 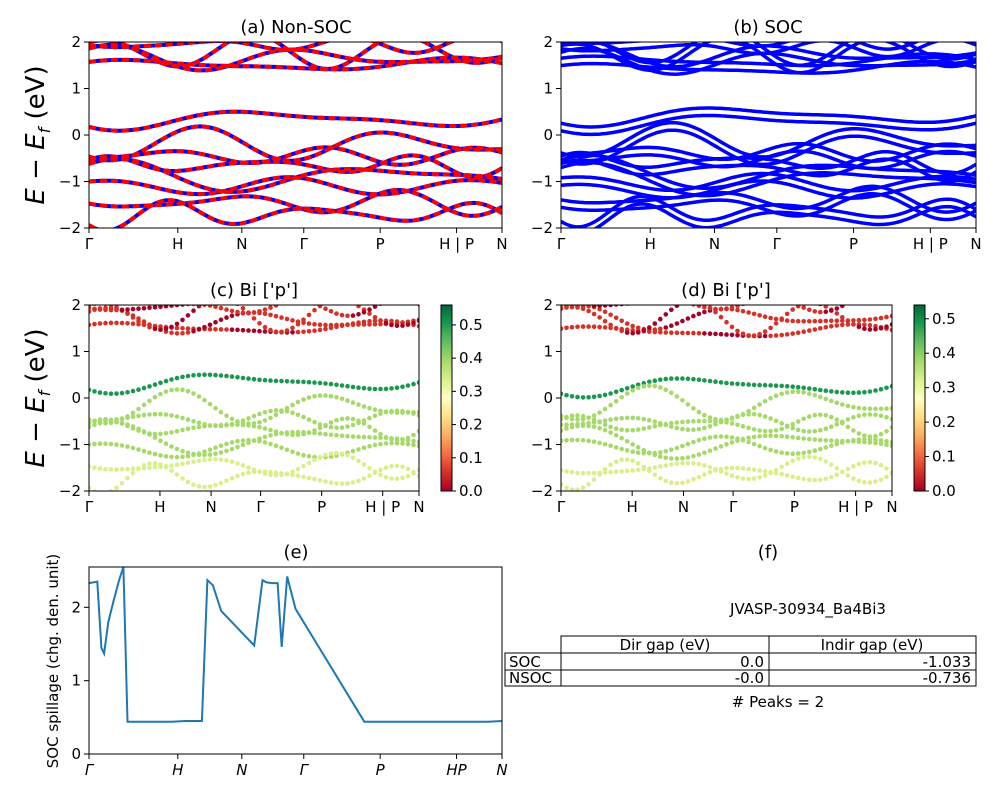 I want to click on panel-e-xticks: Γ H N Γ P HP N, so click(x=296, y=766).